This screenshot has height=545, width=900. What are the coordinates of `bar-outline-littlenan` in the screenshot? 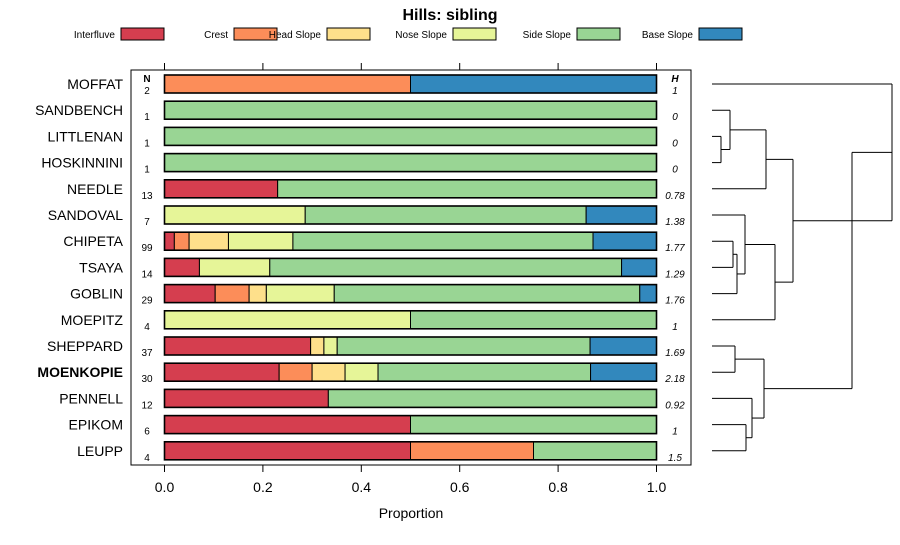 It's located at (410, 136).